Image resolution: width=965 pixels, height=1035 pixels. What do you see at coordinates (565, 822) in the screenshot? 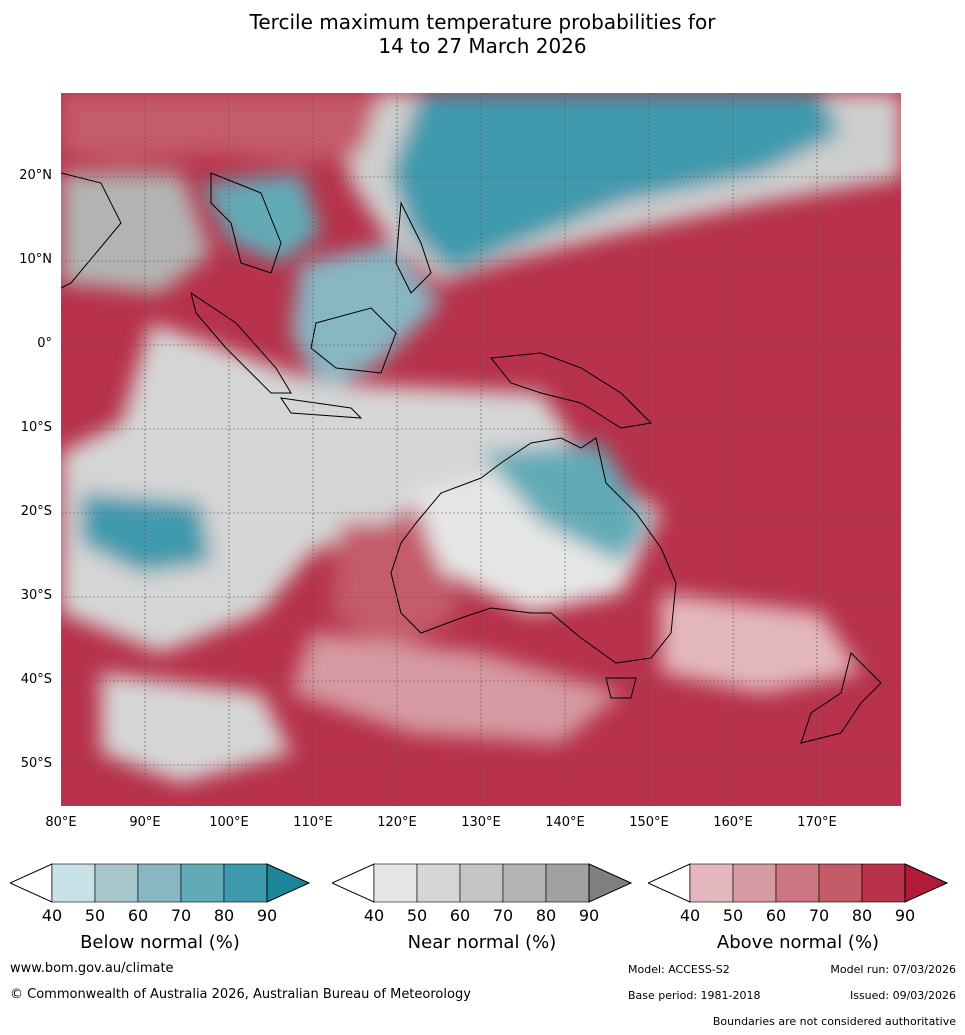
I see `lon-label-140e: 140°E` at bounding box center [565, 822].